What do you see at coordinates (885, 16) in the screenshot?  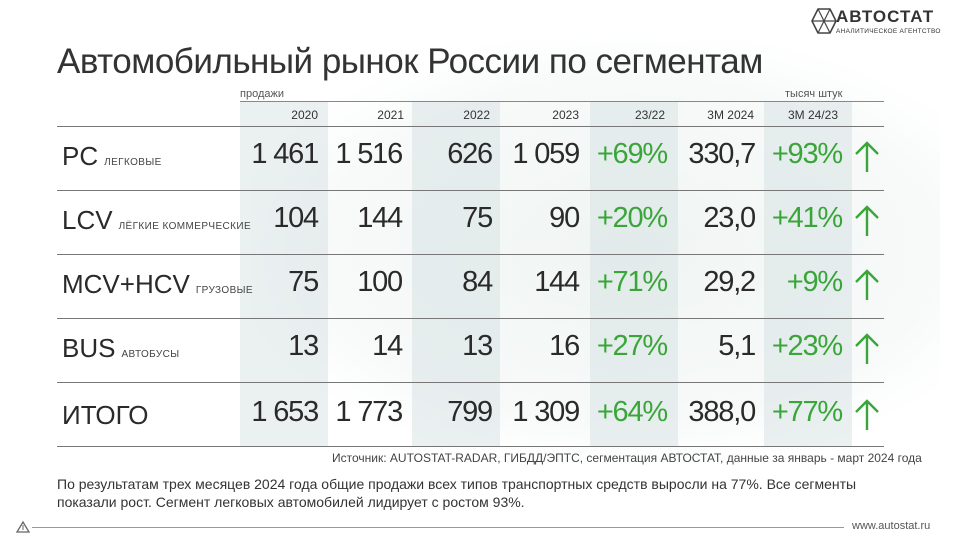 I see `brand-name: АВТОСТАТ` at bounding box center [885, 16].